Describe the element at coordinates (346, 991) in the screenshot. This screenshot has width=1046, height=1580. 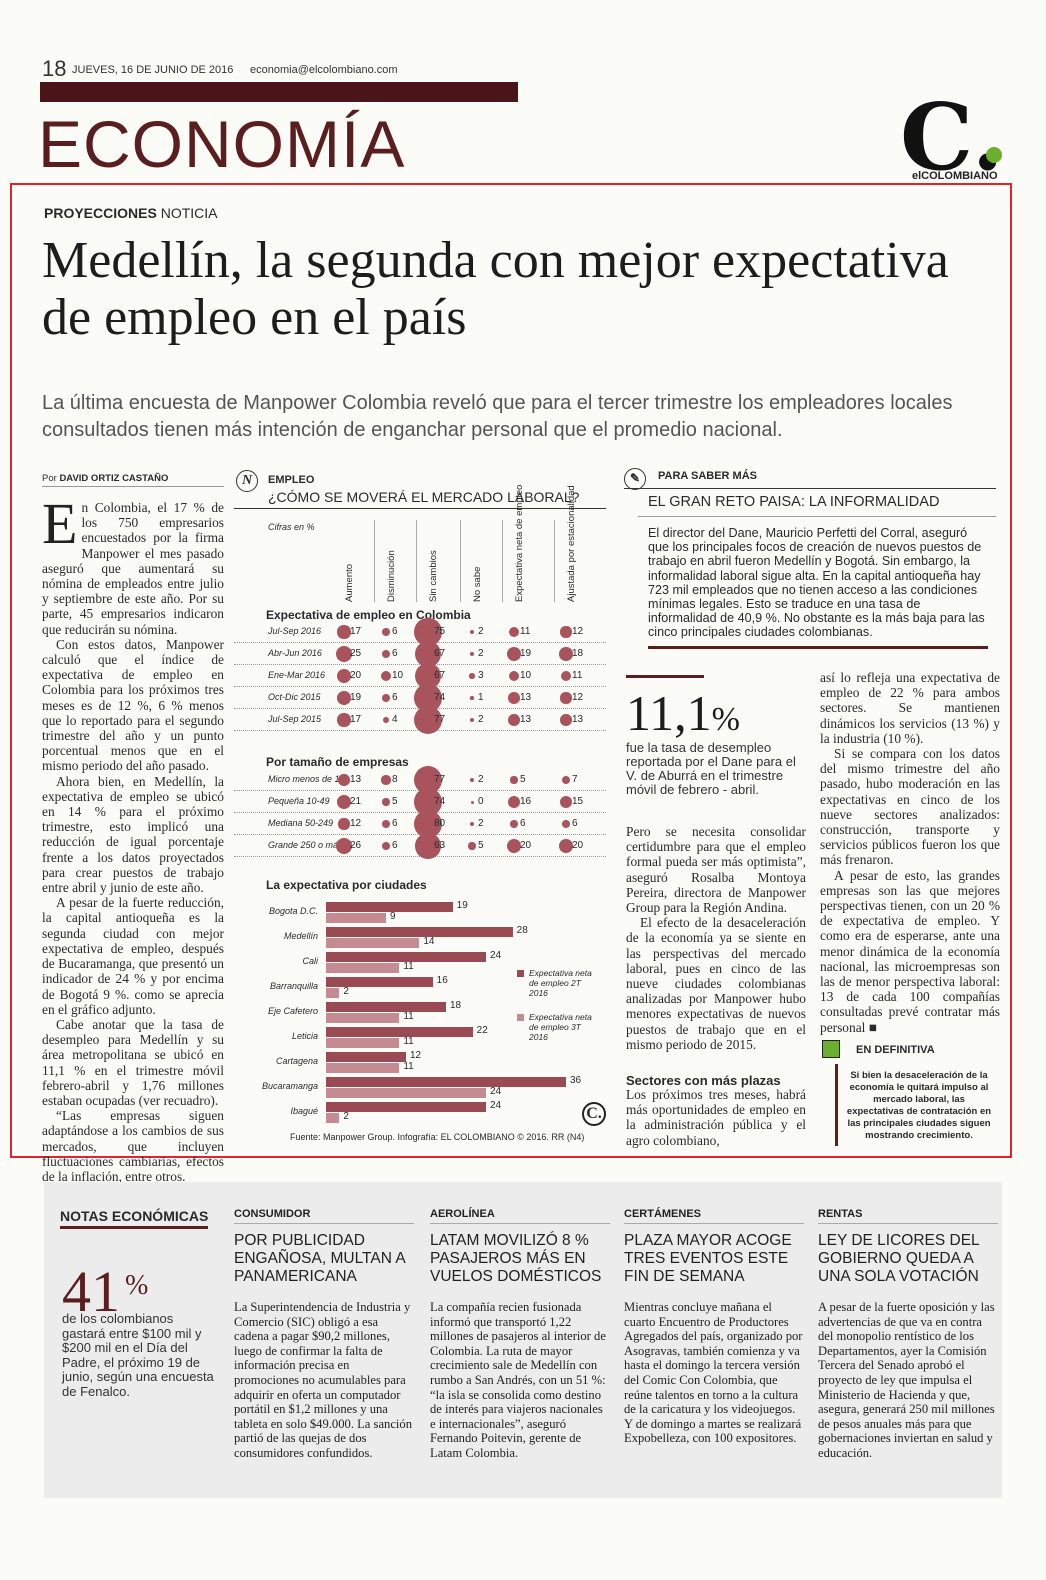
I see `bar-value: 2` at that location.